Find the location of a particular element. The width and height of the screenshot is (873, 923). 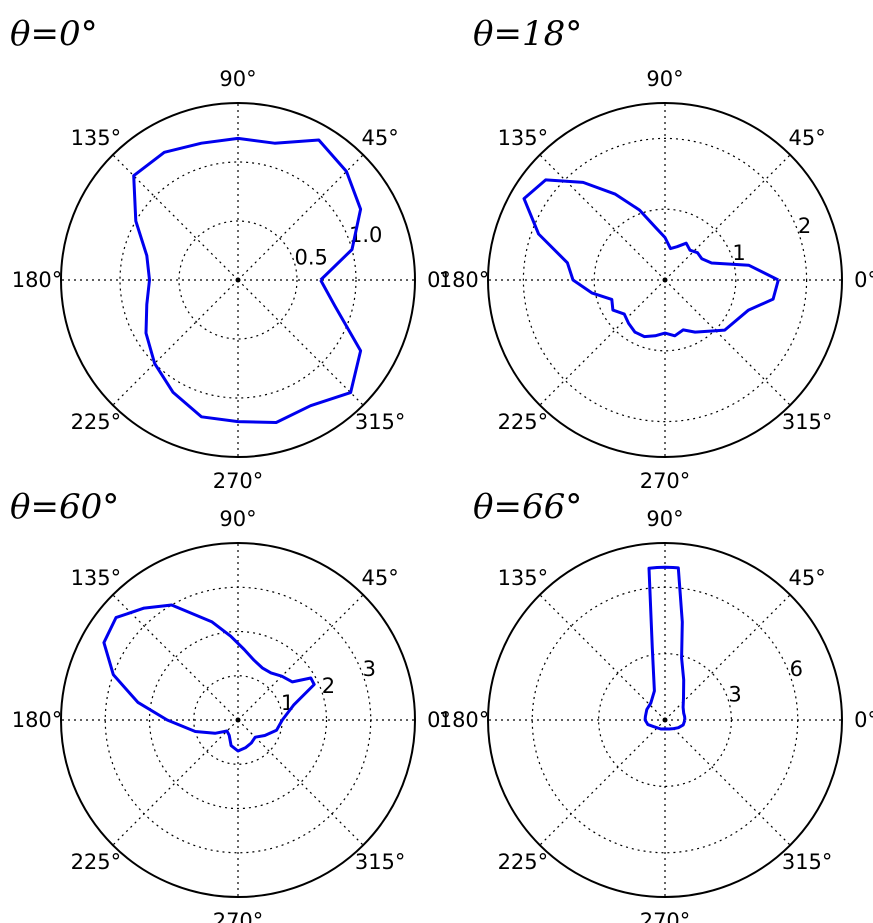

radial-tick-label: 0.5 is located at coordinates (311, 257).